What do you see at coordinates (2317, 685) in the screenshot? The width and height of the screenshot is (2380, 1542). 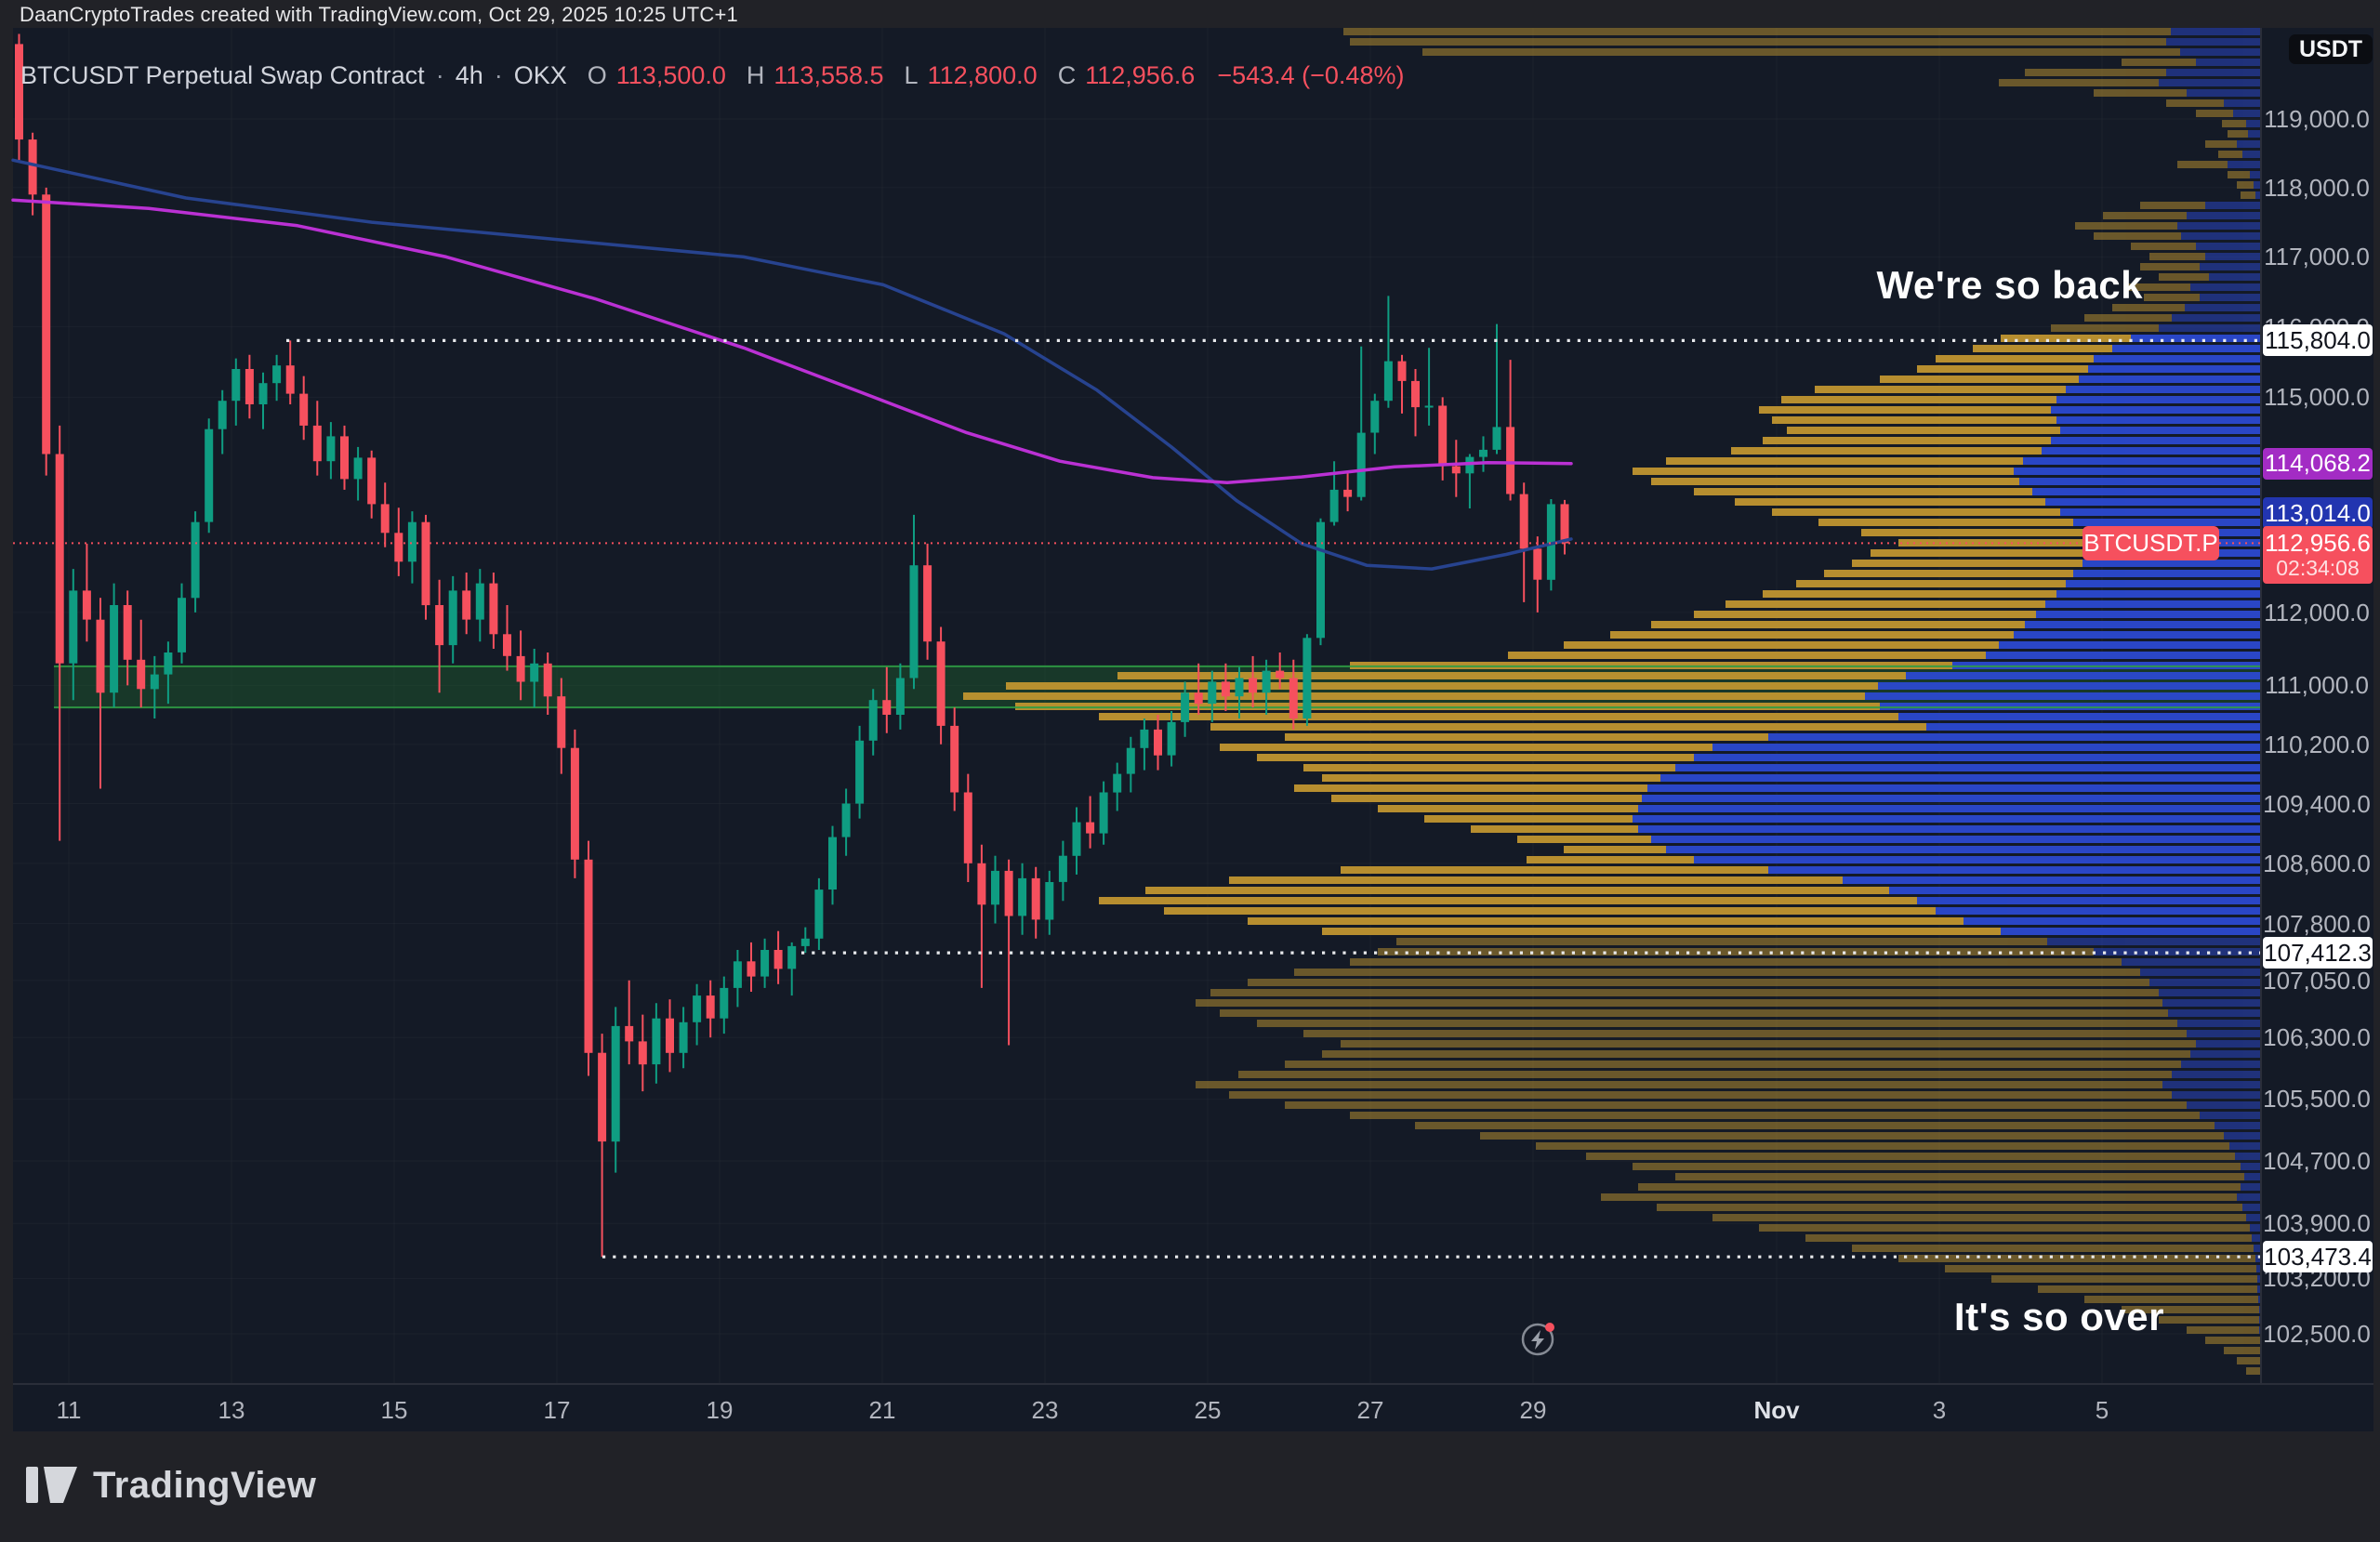 I see `price-tick-label: 111,000.0` at bounding box center [2317, 685].